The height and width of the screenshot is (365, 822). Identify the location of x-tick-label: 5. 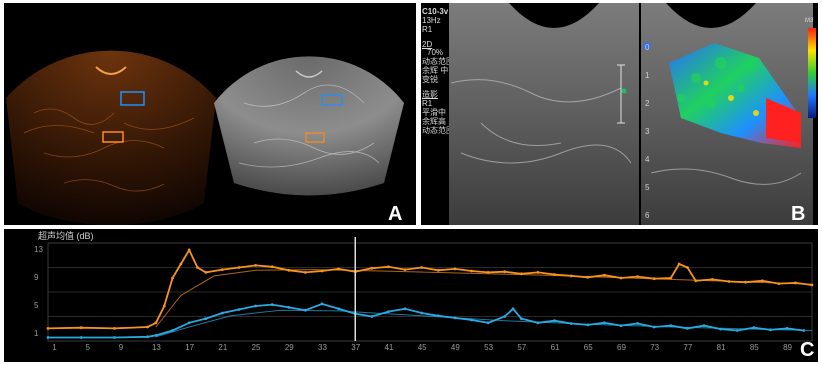
(87, 347).